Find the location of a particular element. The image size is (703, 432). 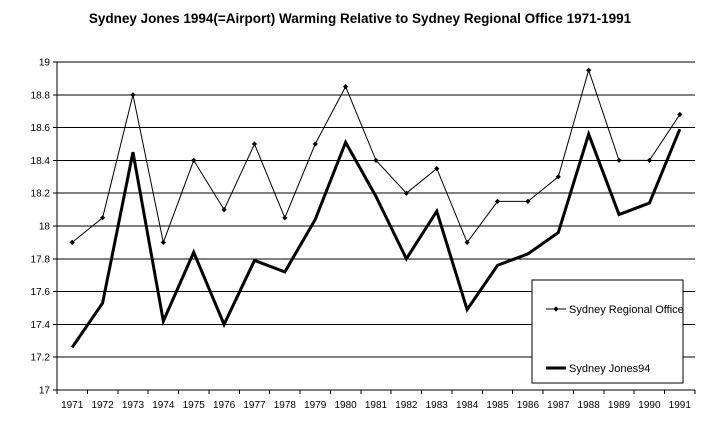

y-tick-label: 17 is located at coordinates (45, 391).